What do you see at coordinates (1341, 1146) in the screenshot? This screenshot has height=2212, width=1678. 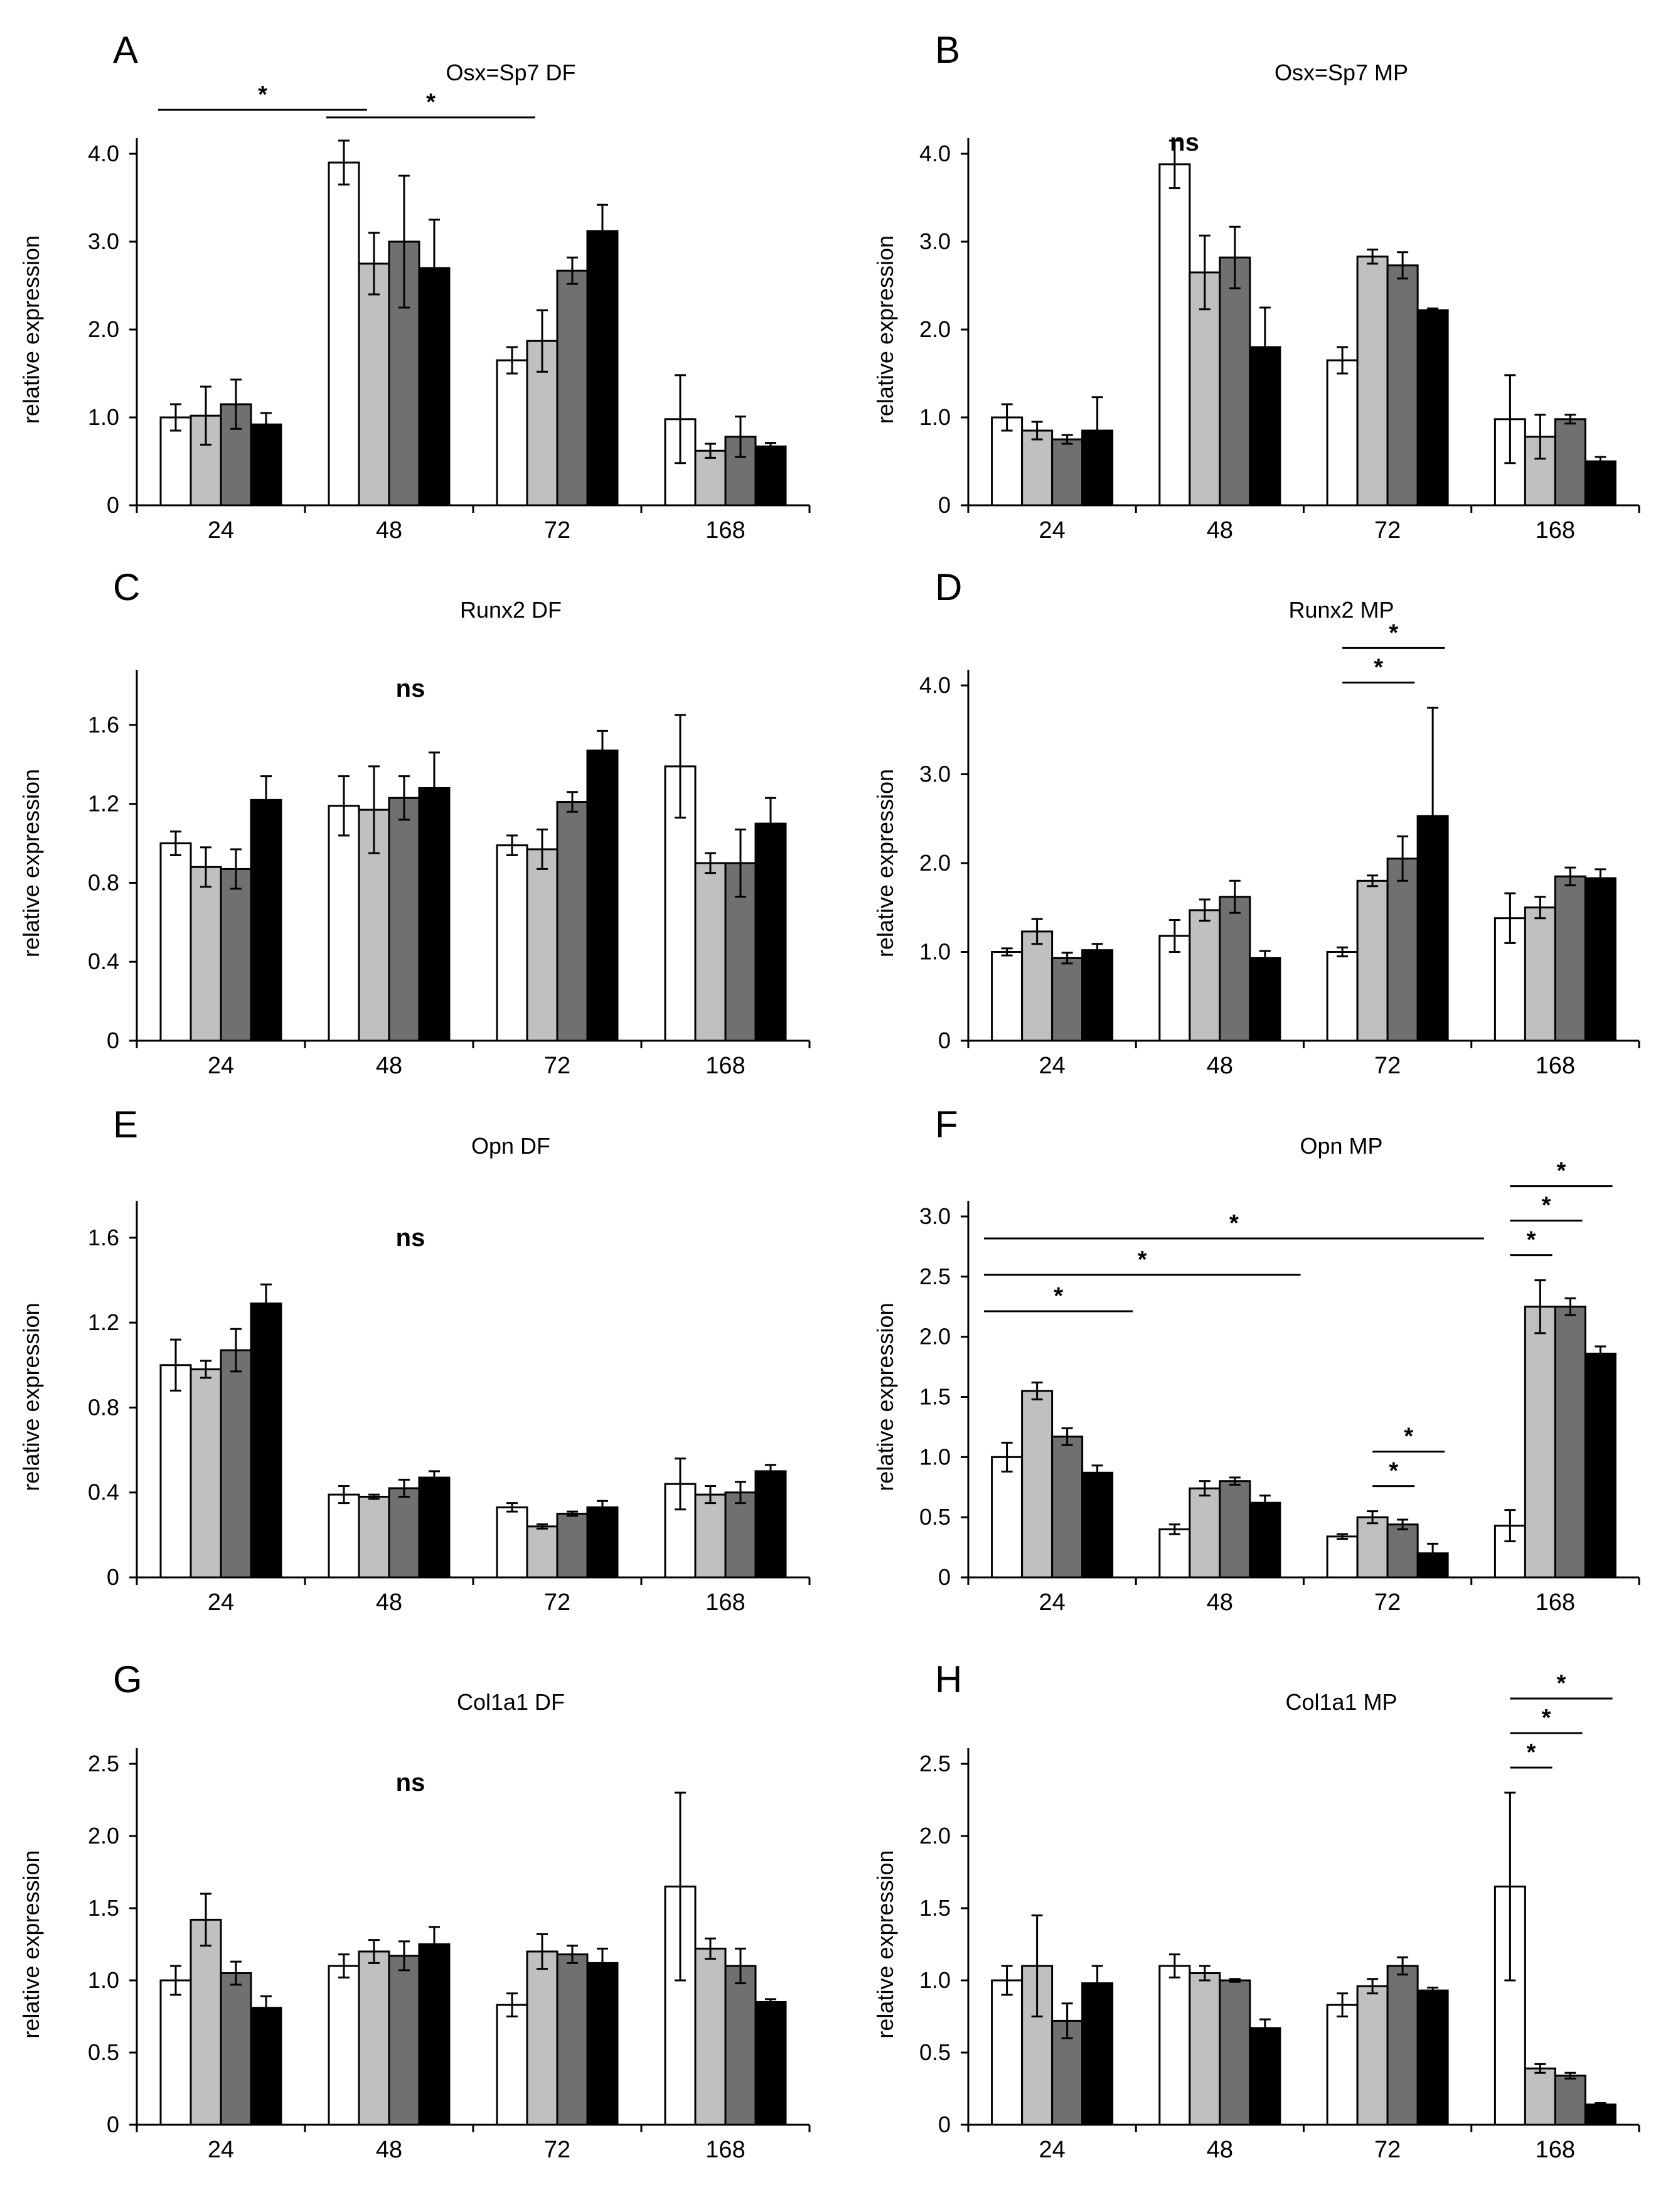 I see `chart-title: Opn MP` at bounding box center [1341, 1146].